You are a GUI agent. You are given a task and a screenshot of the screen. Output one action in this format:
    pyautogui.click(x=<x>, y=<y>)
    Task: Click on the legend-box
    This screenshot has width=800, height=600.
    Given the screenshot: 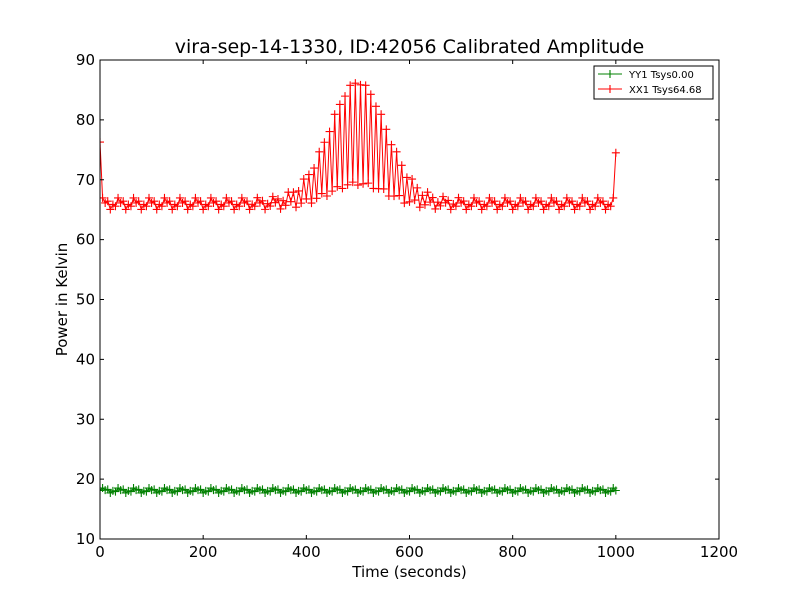 What is the action you would take?
    pyautogui.click(x=653, y=82)
    